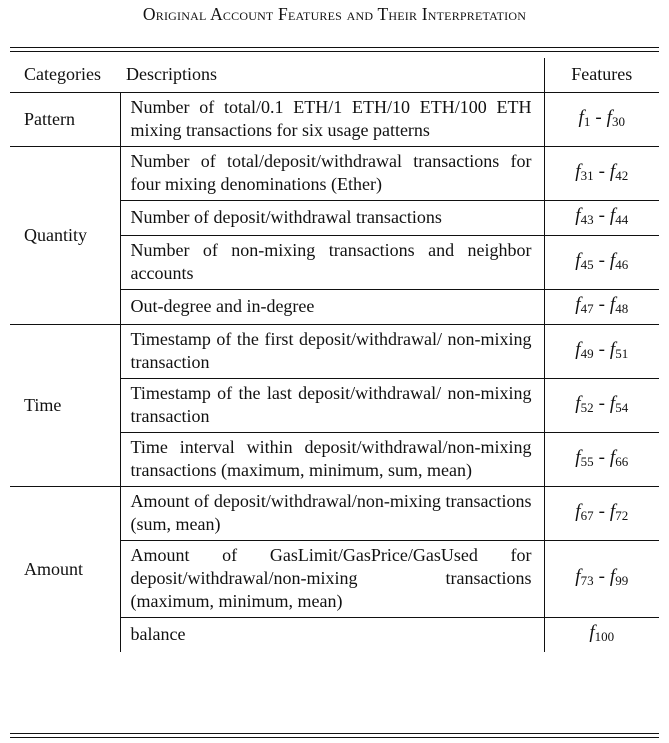  Describe the element at coordinates (601, 75) in the screenshot. I see `header-features: Features` at that location.